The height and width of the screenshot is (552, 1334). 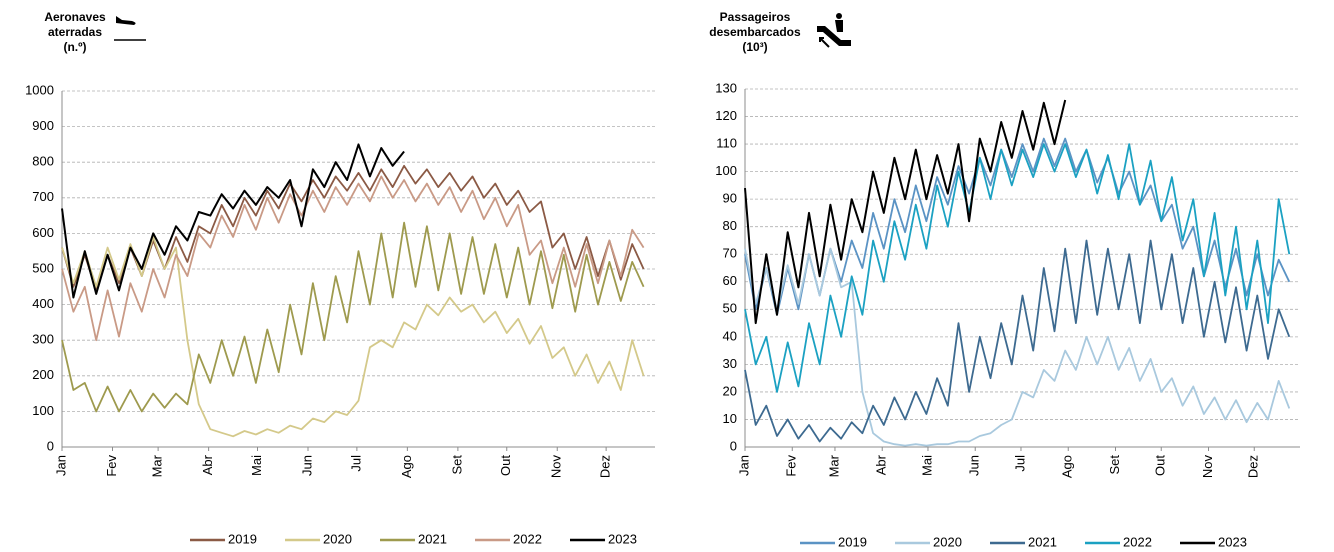 What do you see at coordinates (43, 125) in the screenshot?
I see `y-tick-label: 900` at bounding box center [43, 125].